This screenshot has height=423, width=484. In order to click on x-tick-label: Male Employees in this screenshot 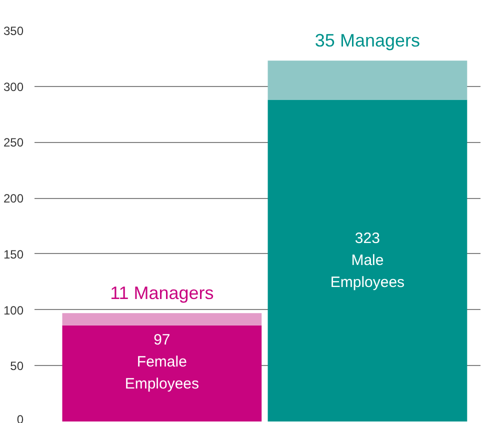, I will do `click(367, 272)`.